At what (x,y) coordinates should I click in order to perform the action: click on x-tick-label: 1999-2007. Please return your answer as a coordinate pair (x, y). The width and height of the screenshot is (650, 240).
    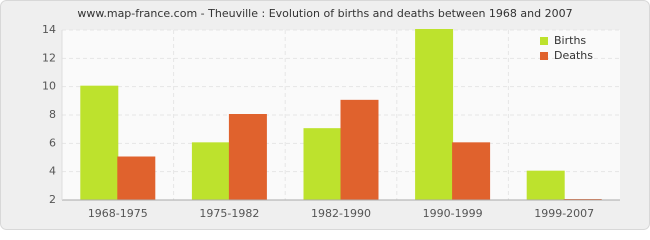
    Looking at the image, I should click on (564, 213).